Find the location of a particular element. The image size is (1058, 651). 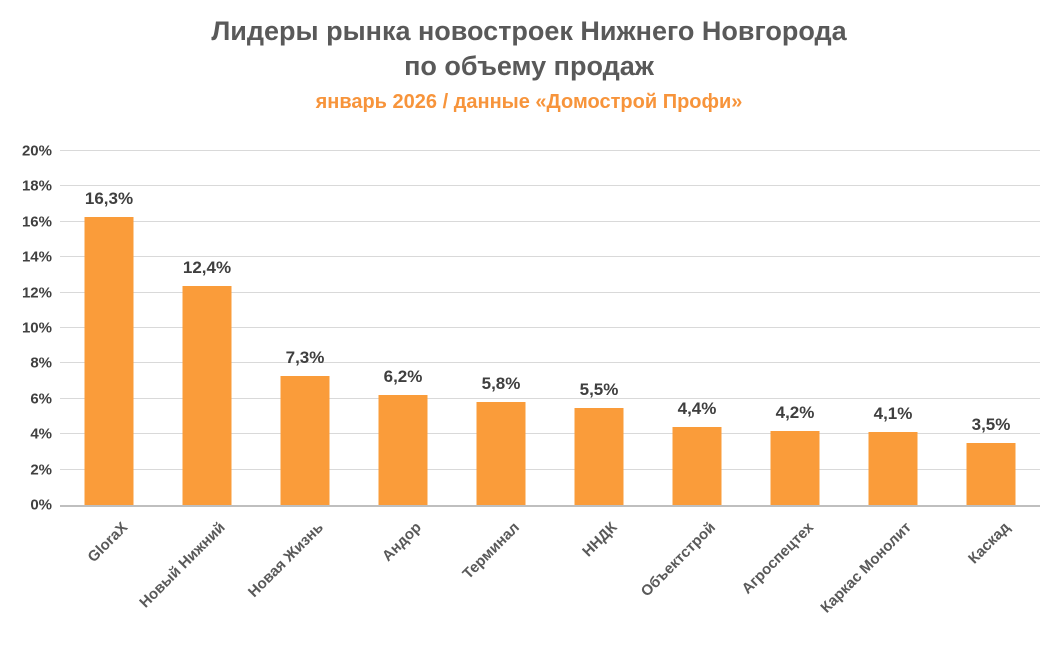

x-category-label: Объектстрой is located at coordinates (678, 560).